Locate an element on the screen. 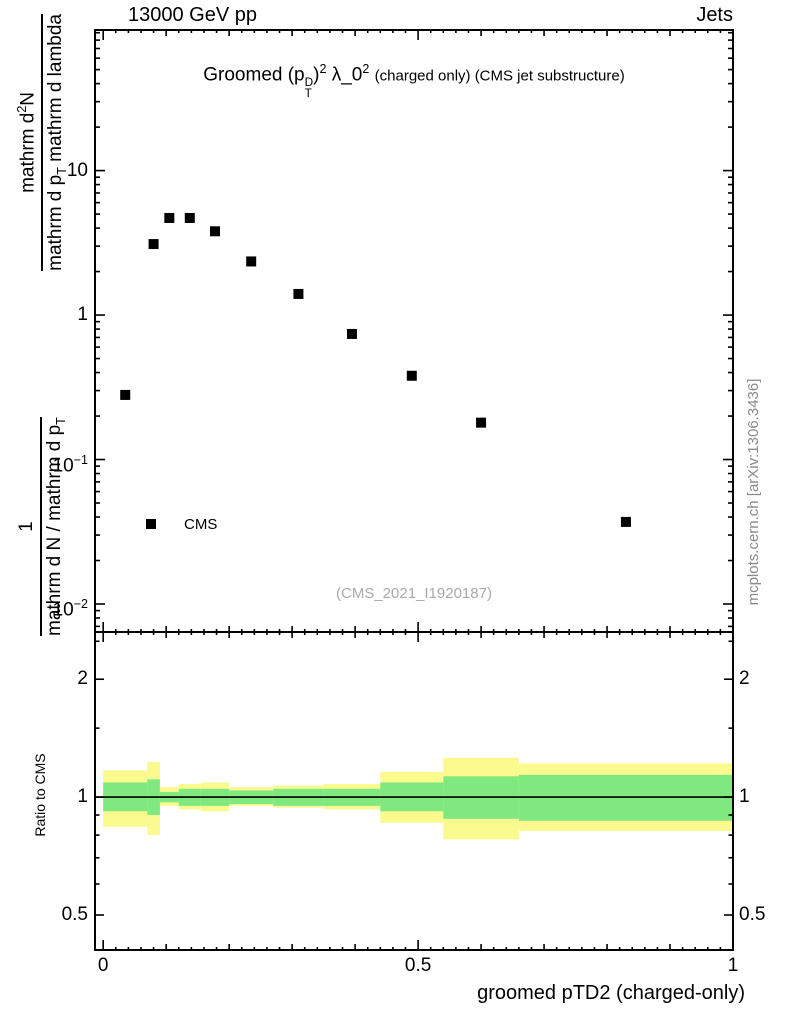 The image size is (786, 1024). ratio-tick-label-right: 2 is located at coordinates (744, 679).